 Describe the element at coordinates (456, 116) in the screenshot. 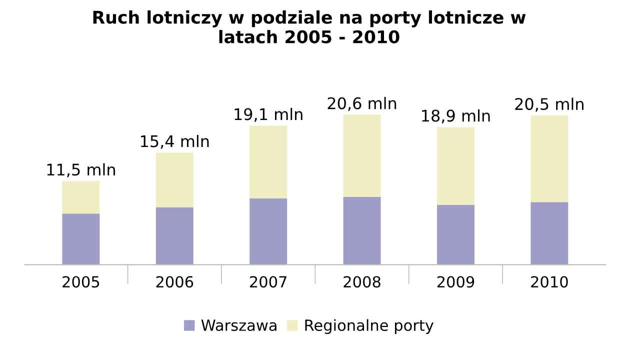

I see `annotation: 18,9 mln` at that location.